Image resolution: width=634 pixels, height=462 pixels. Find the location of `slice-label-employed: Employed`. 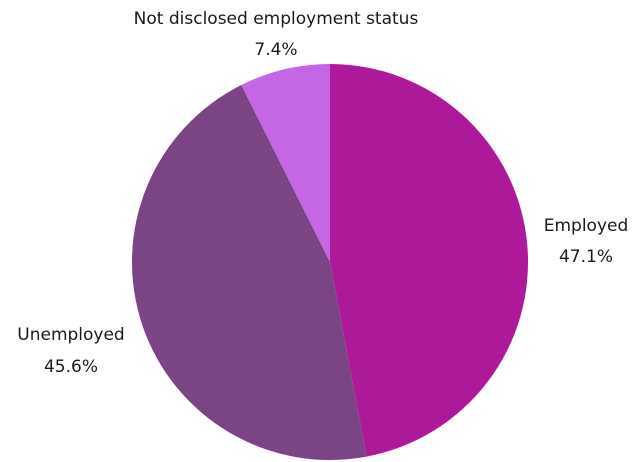

slice-label-employed: Employed is located at coordinates (586, 226).